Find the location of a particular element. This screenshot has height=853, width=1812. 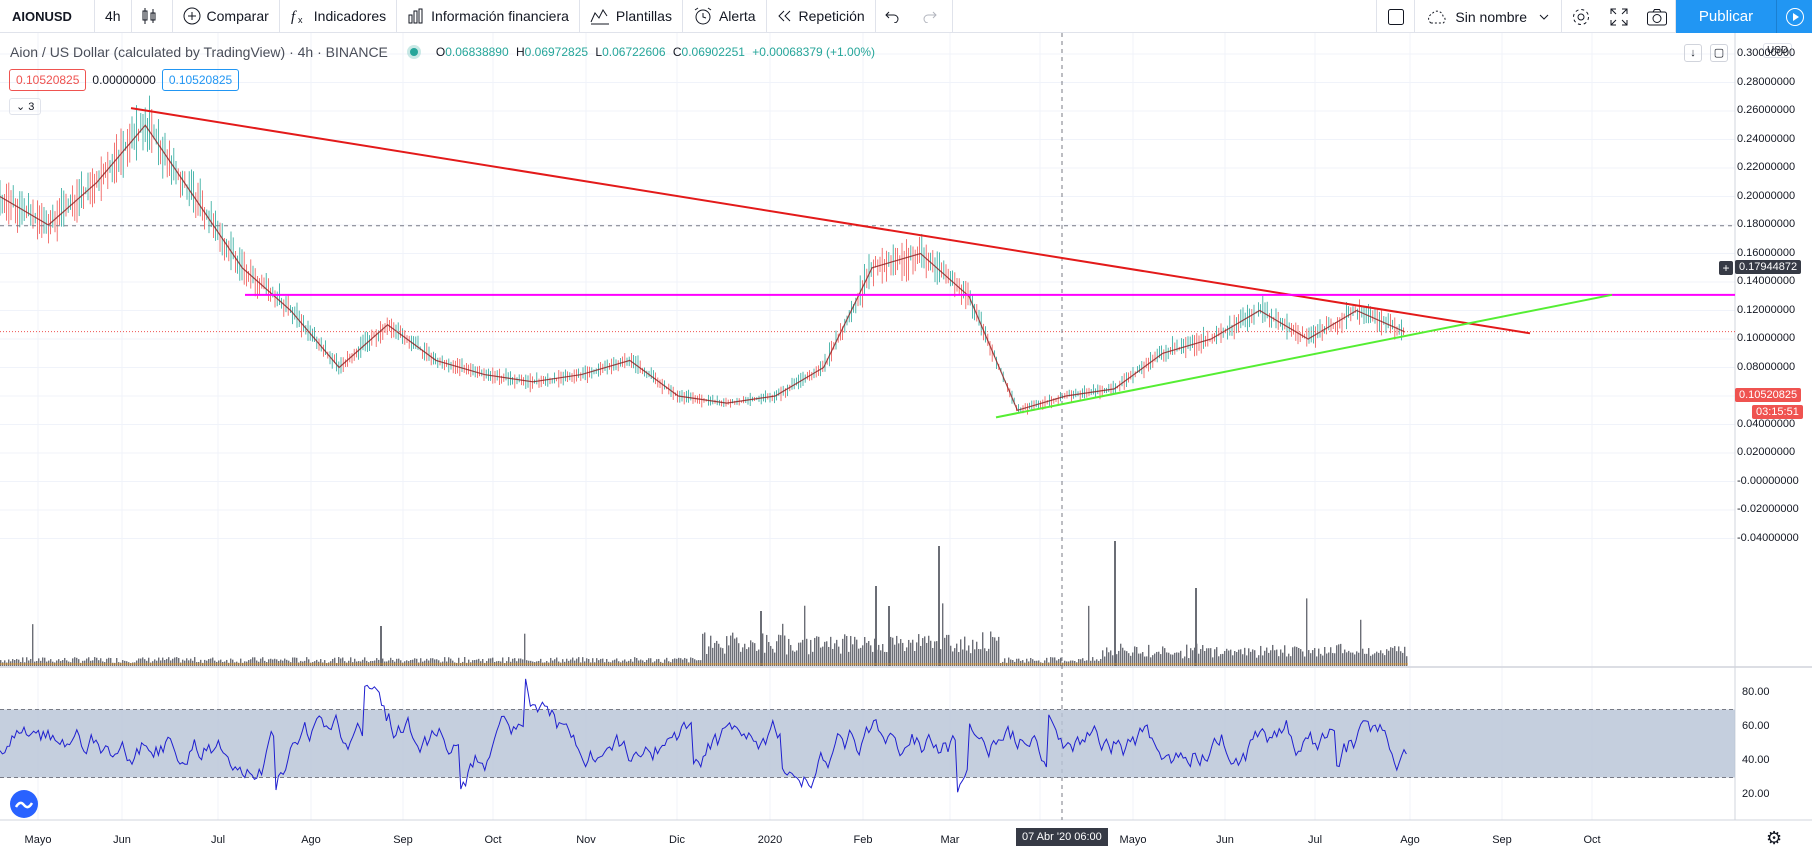

scroll-down-button: ↓ is located at coordinates (1693, 53).